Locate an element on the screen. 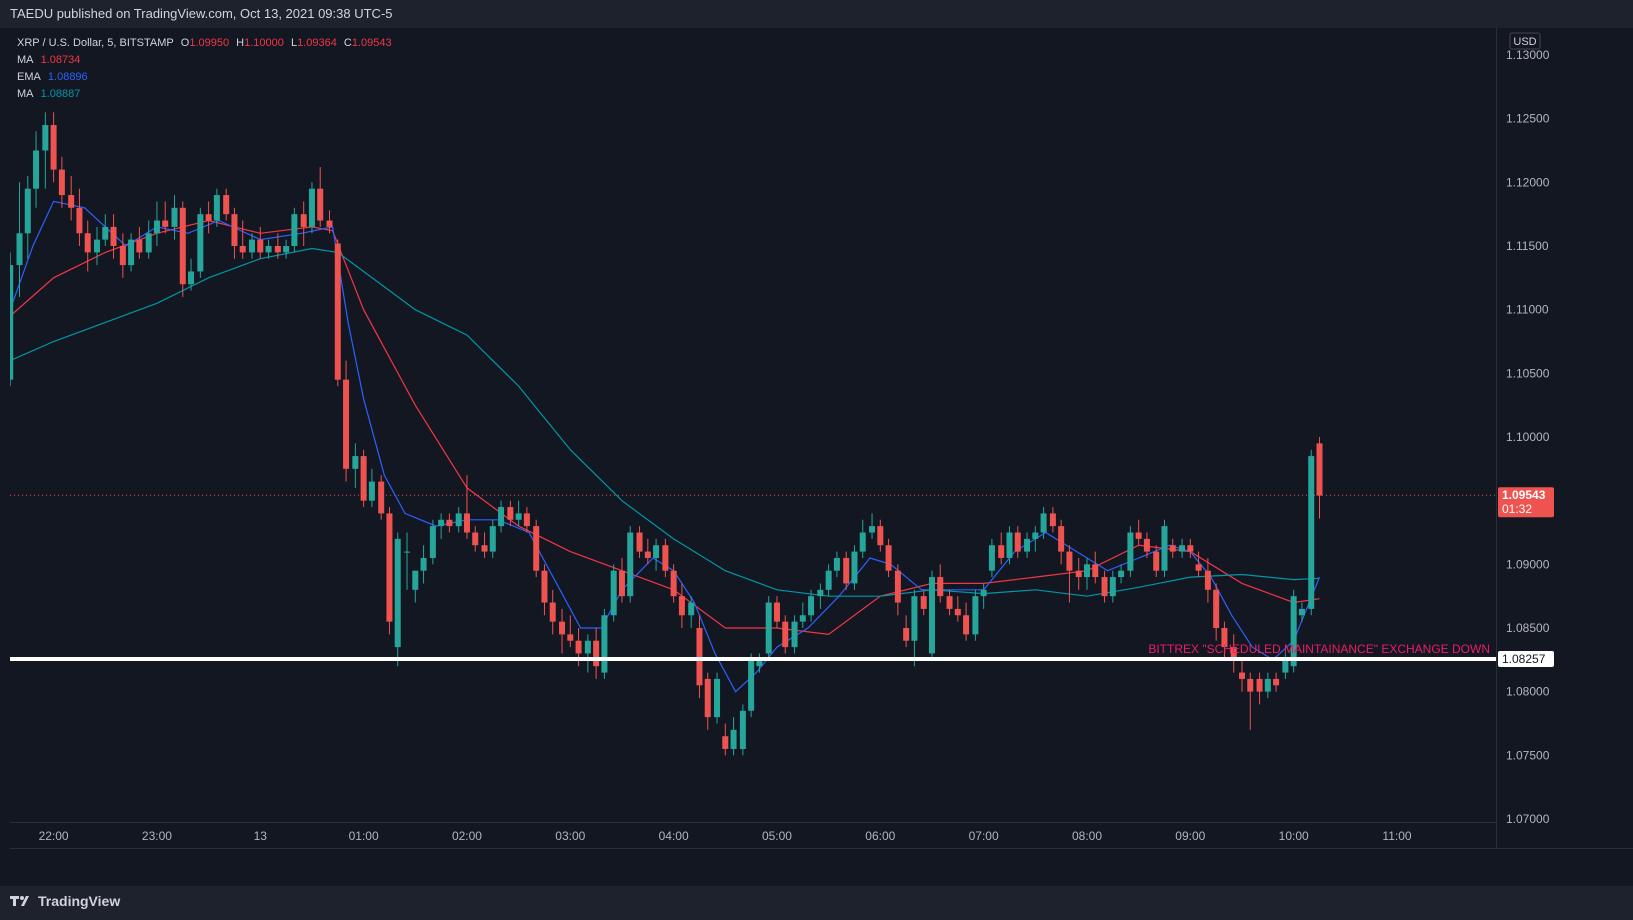 The image size is (1633, 920). tradingview-brand: TradingView is located at coordinates (65, 901).